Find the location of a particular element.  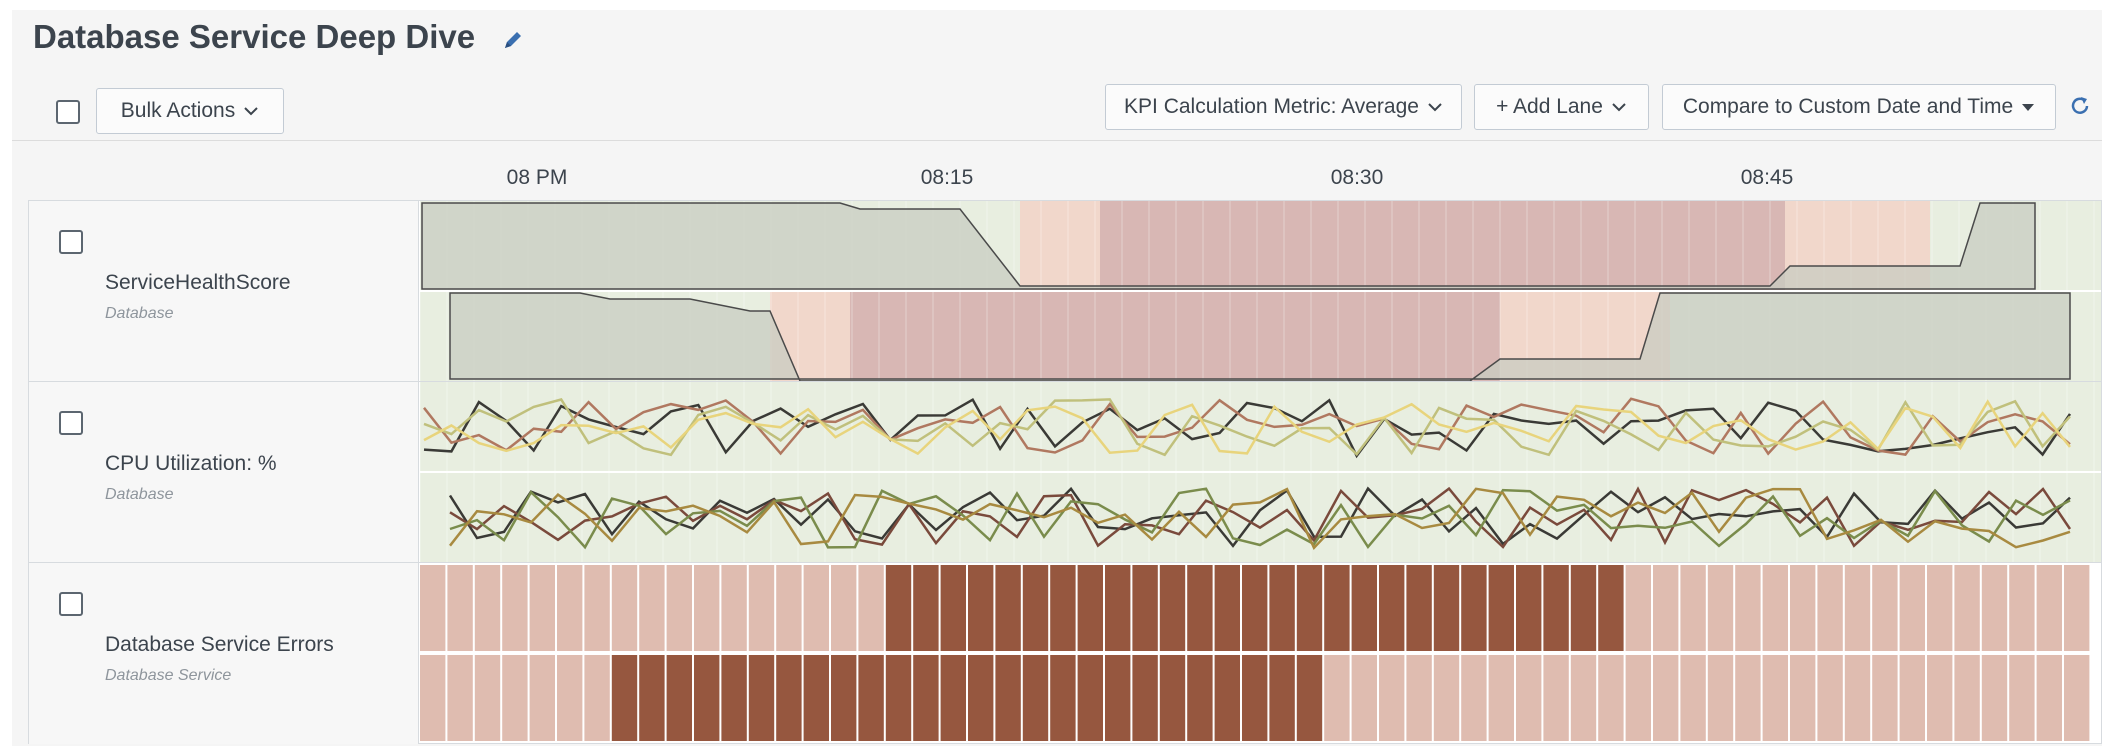

add-lane-button: + Add Lane is located at coordinates (1561, 107).